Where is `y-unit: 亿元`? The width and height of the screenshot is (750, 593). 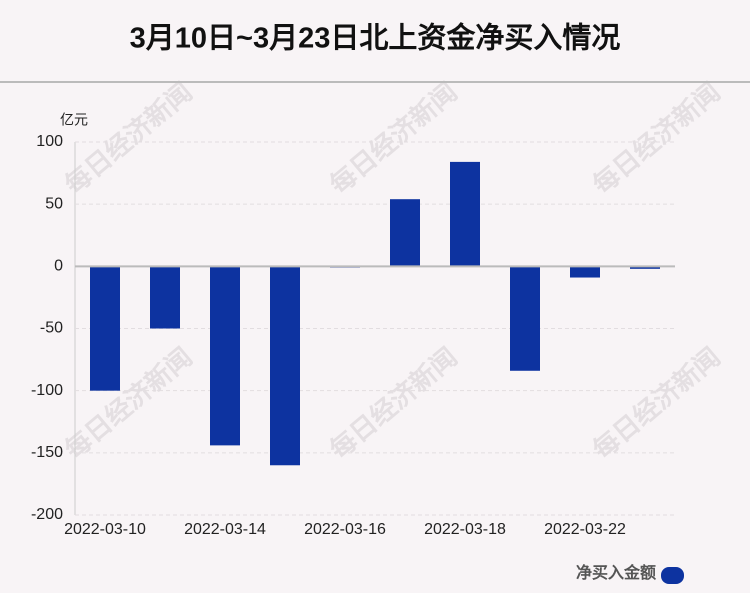 y-unit: 亿元 is located at coordinates (74, 120).